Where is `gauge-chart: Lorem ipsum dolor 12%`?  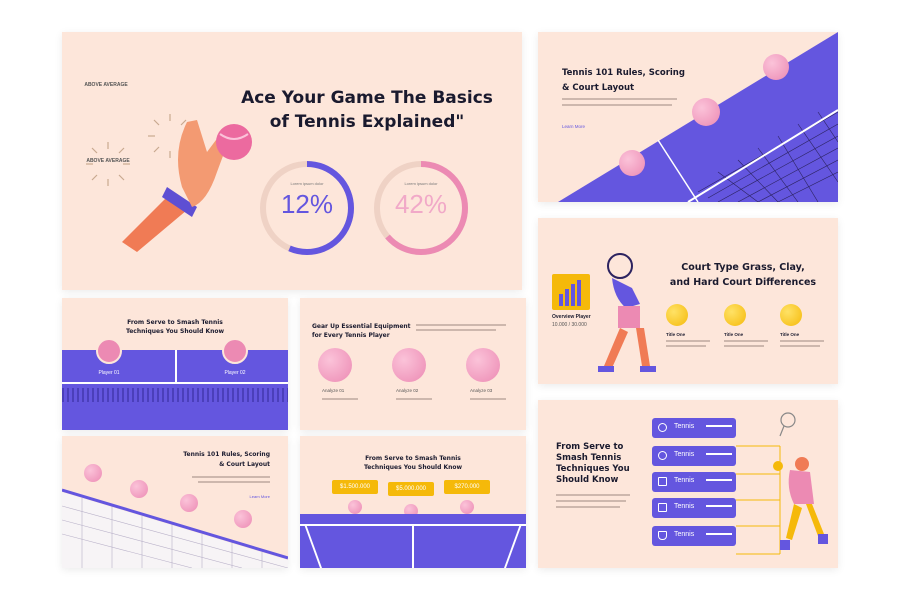
gauge-chart: Lorem ipsum dolor 12% is located at coordinates (307, 208).